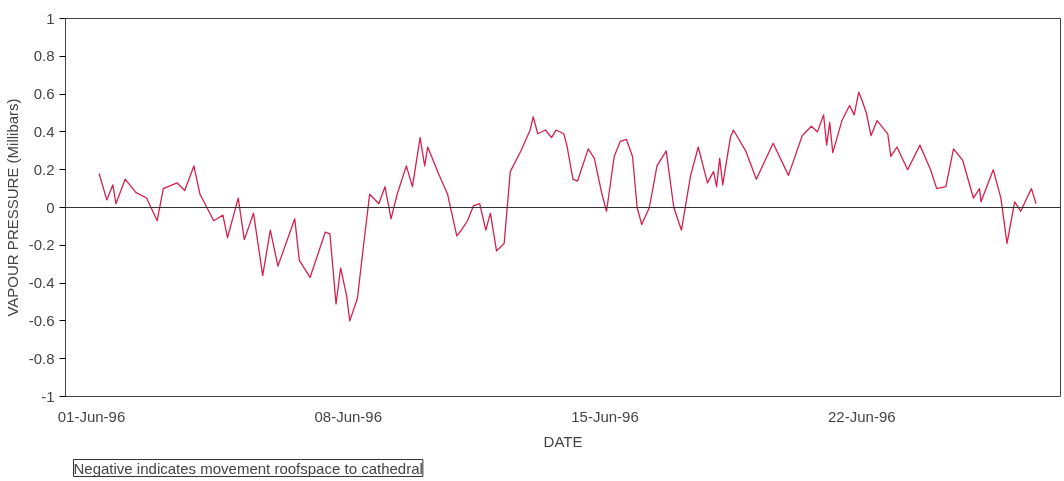 The image size is (1064, 481). What do you see at coordinates (563, 441) in the screenshot?
I see `x-axis-title: DATE` at bounding box center [563, 441].